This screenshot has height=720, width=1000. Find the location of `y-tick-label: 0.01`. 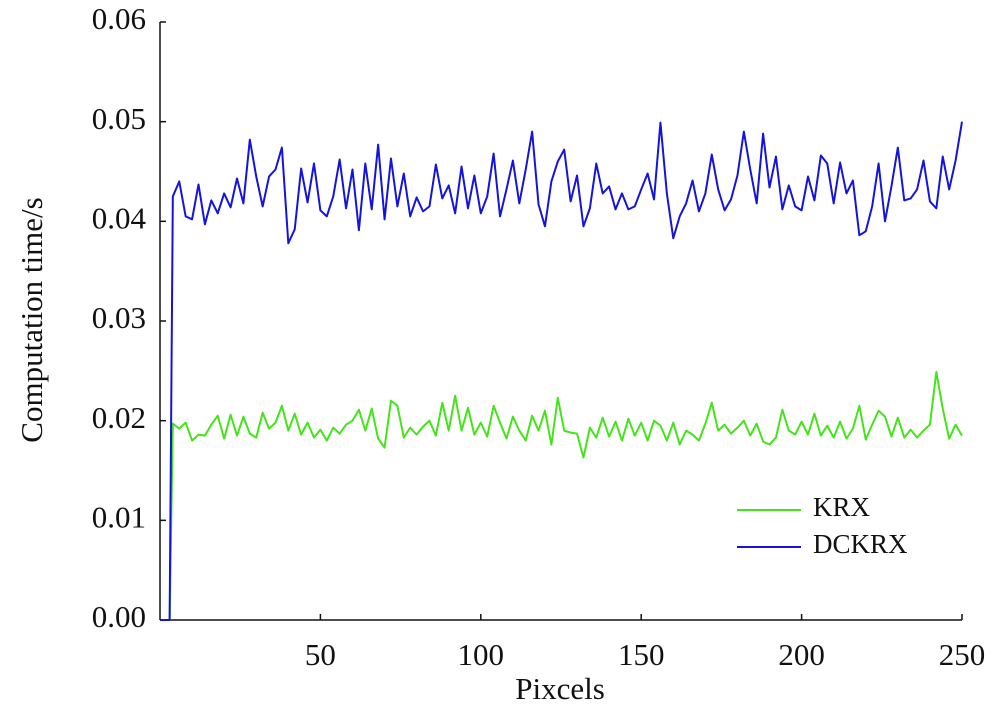

y-tick-label: 0.01 is located at coordinates (119, 516).